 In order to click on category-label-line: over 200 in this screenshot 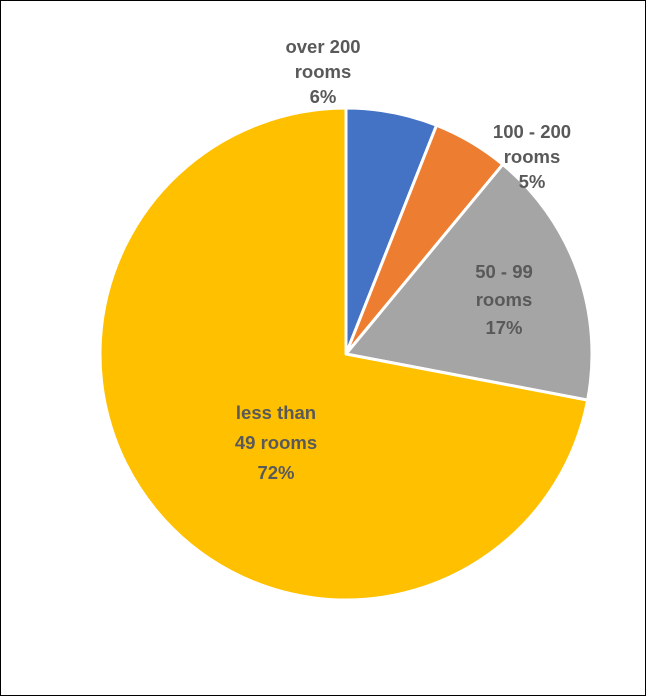, I will do `click(322, 46)`.